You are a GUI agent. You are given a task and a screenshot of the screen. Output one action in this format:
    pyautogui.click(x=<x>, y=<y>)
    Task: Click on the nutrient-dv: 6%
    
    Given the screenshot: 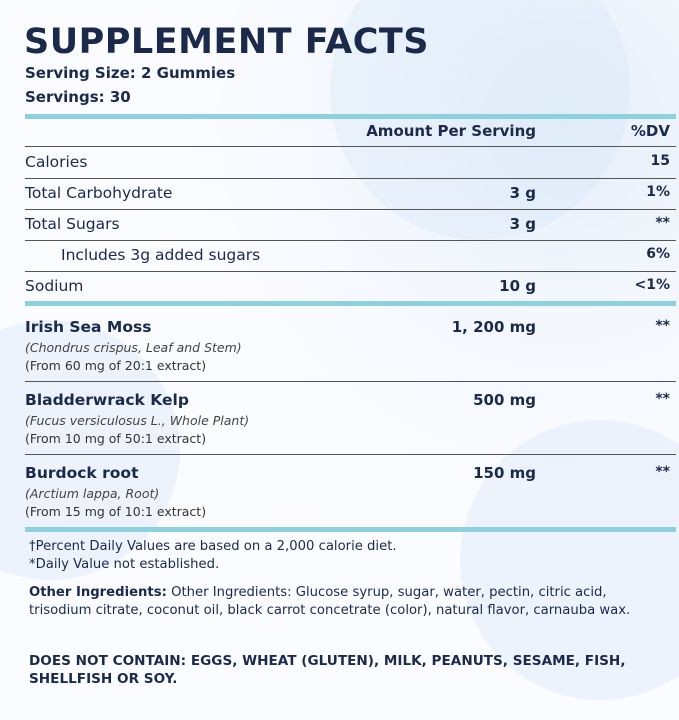 What is the action you would take?
    pyautogui.click(x=658, y=254)
    